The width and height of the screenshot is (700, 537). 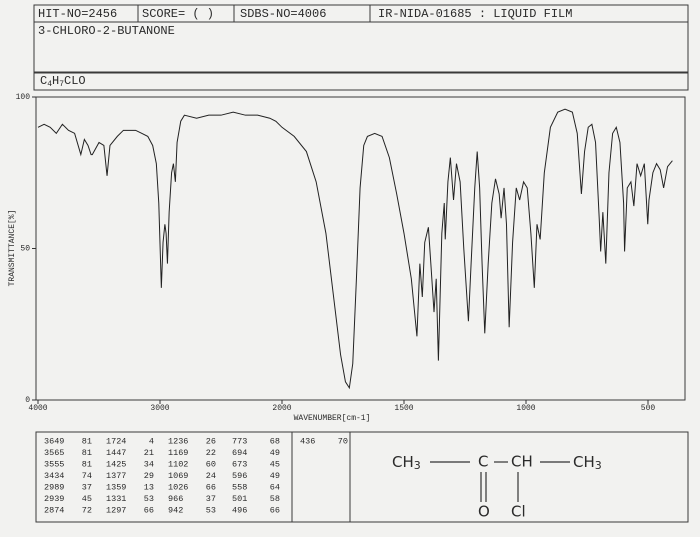 I want to click on peak-transmittance: 64, so click(x=275, y=487).